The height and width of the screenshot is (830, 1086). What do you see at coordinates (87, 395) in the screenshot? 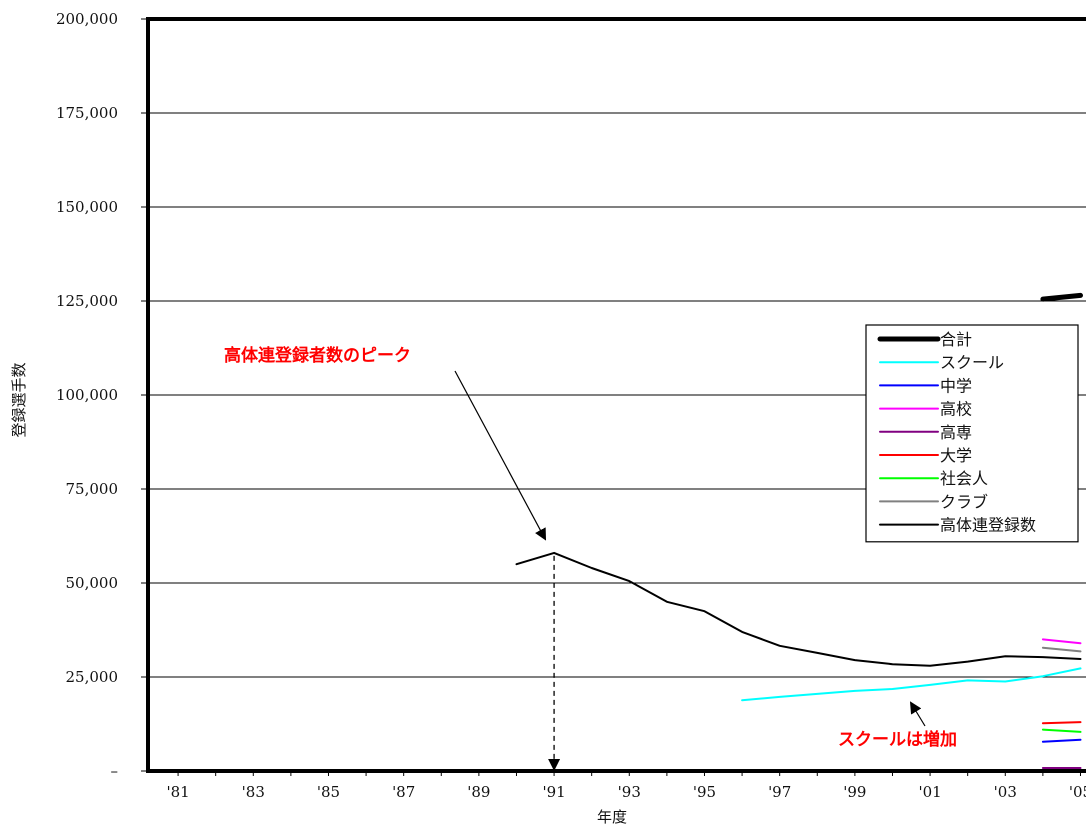
I see `y-tick-label: 100,000` at bounding box center [87, 395].